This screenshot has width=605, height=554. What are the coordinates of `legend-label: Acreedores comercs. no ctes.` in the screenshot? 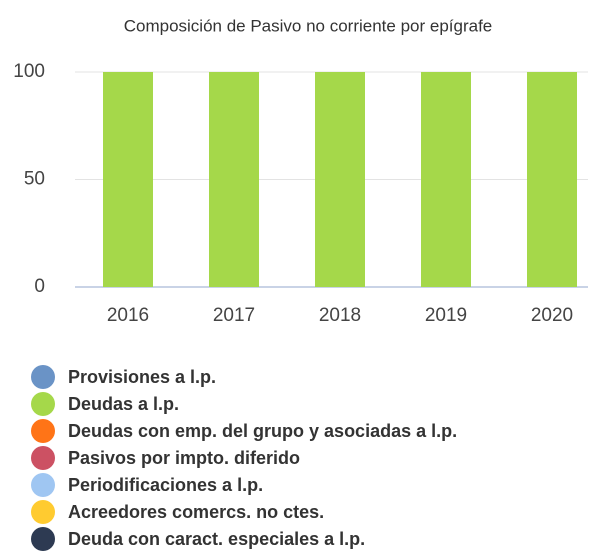 It's located at (196, 512).